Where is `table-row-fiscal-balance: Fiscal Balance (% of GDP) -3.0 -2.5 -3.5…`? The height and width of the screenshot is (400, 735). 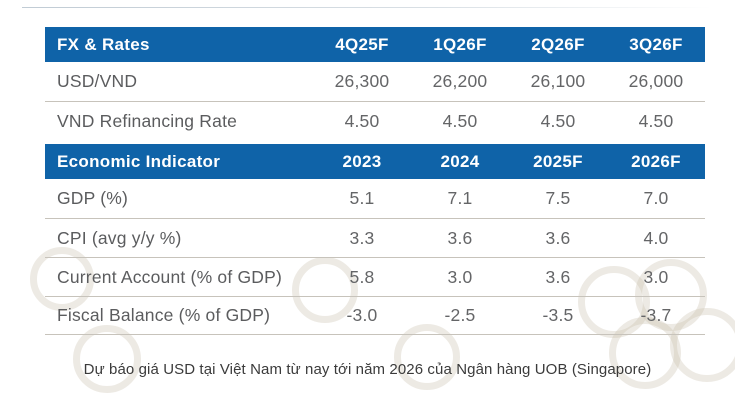 table-row-fiscal-balance: Fiscal Balance (% of GDP) -3.0 -2.5 -3.5… is located at coordinates (375, 315).